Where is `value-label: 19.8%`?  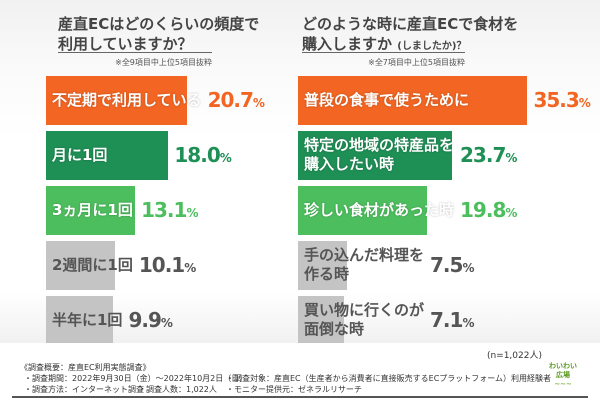
value-label: 19.8% is located at coordinates (488, 210).